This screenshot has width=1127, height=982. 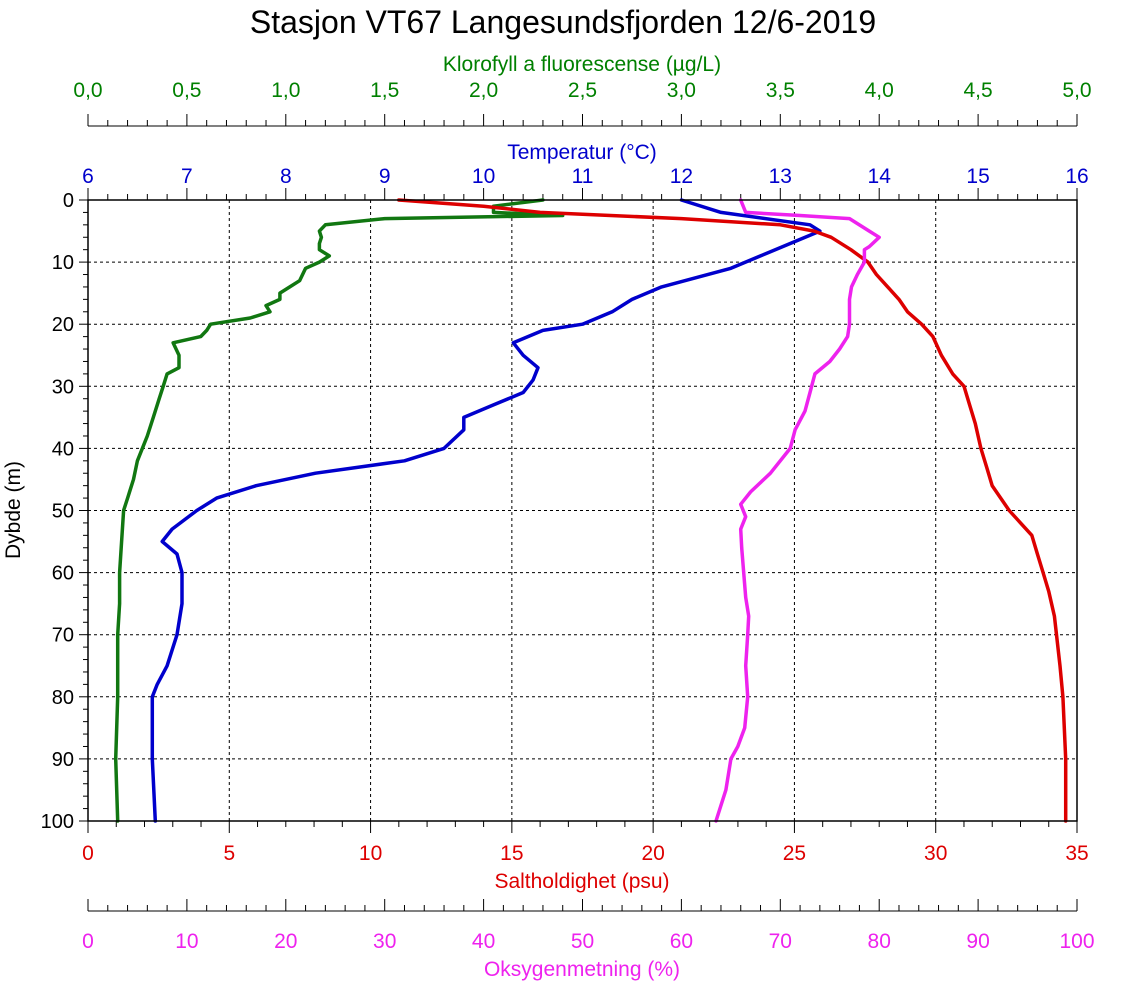 What do you see at coordinates (483, 90) in the screenshot?
I see `chl-tick-label: 2,0` at bounding box center [483, 90].